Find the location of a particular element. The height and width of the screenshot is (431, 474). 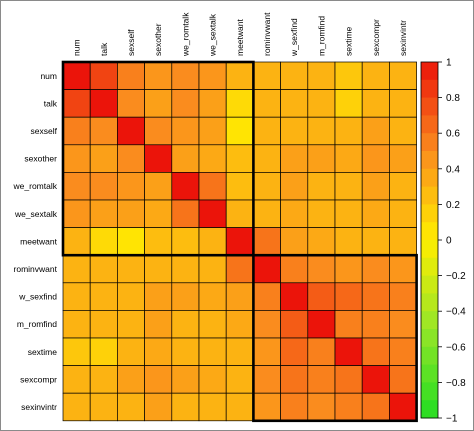

heatmap-cell-sexother-num is located at coordinates (76, 158).